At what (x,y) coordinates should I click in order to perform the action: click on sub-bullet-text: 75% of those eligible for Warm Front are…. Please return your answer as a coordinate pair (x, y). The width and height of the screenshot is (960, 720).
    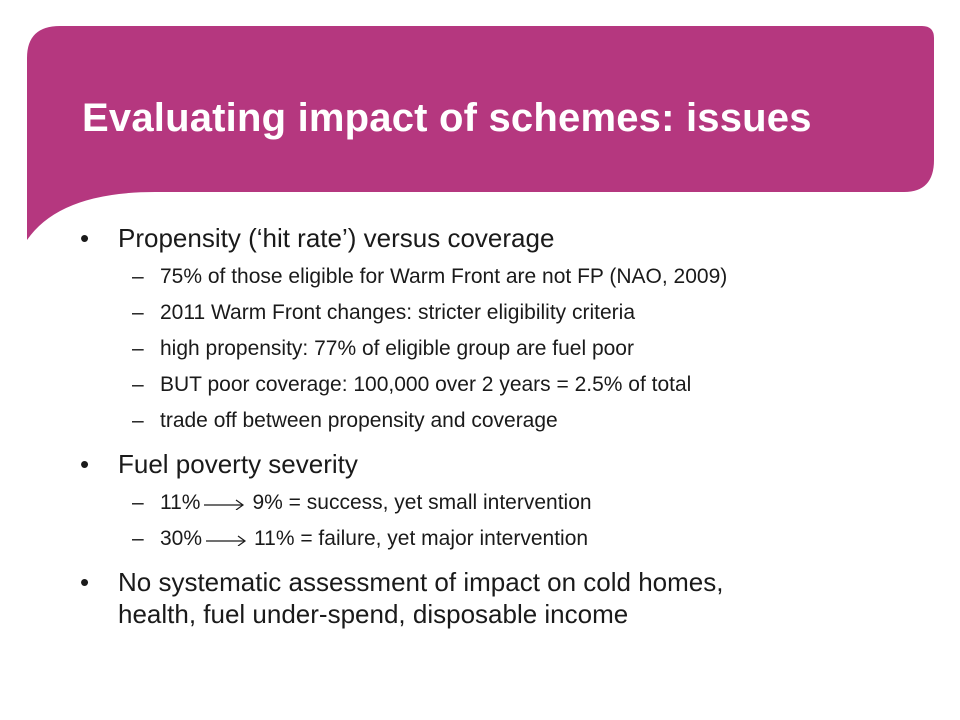
    Looking at the image, I should click on (444, 276).